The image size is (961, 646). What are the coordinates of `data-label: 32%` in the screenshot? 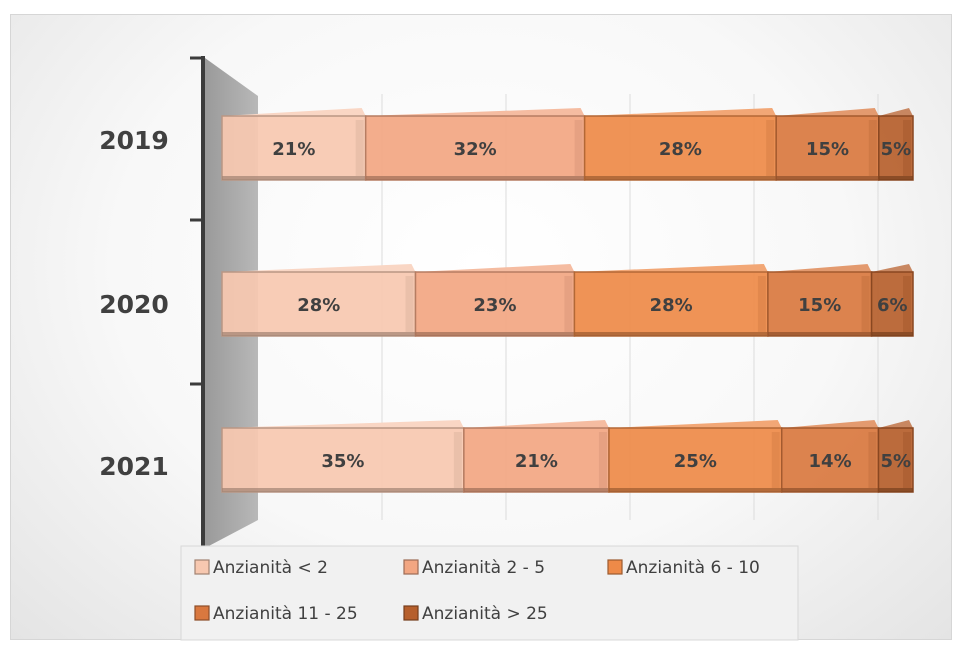 It's located at (475, 149).